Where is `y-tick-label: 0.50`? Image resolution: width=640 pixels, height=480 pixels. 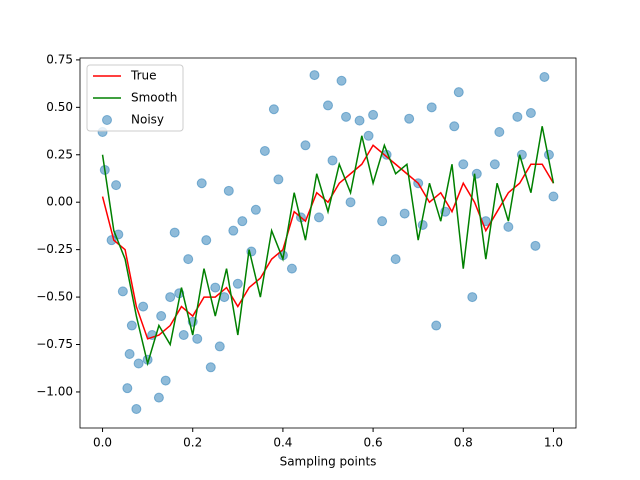 y-tick-label: 0.50 is located at coordinates (59, 107).